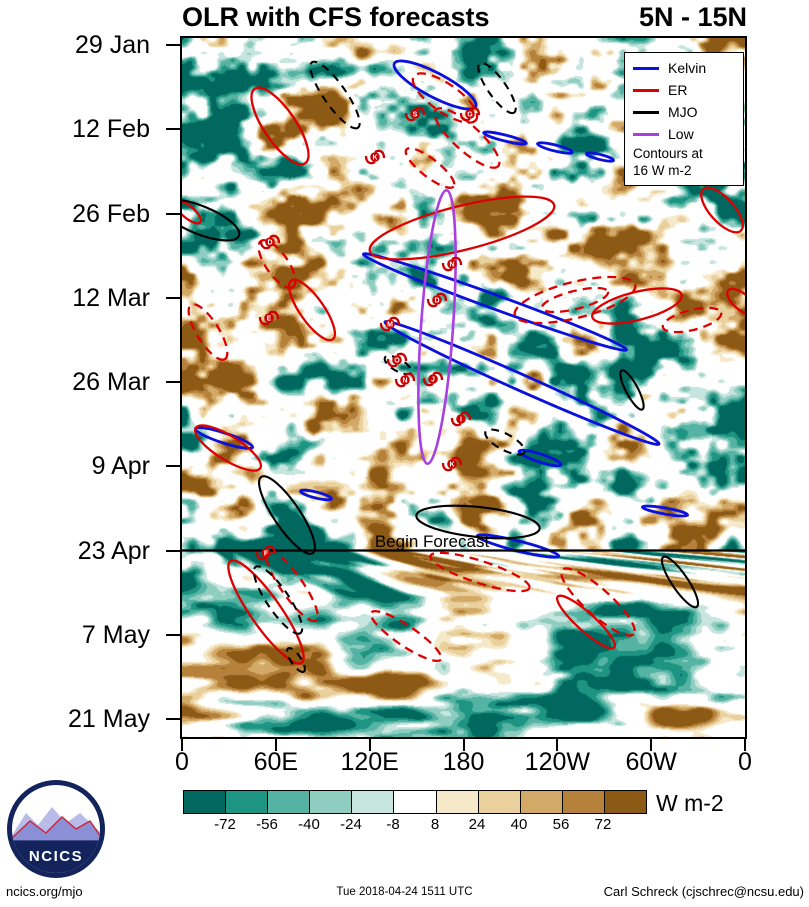 Image resolution: width=809 pixels, height=907 pixels. I want to click on tropical-cyclone-symbol: N, so click(405, 380).